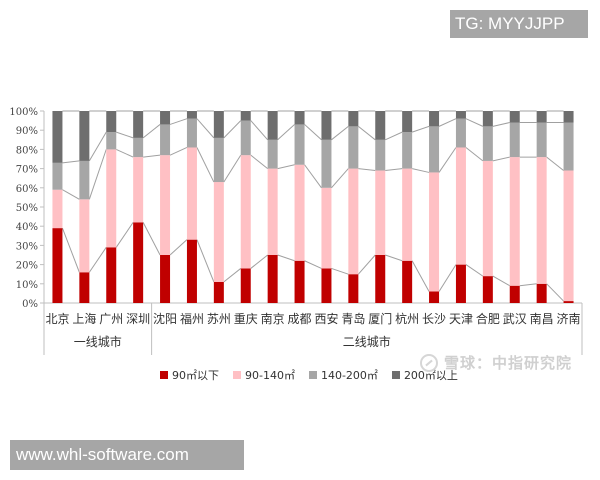 This screenshot has width=600, height=480. What do you see at coordinates (496, 362) in the screenshot?
I see `watermark: 雪球：中指研究院` at bounding box center [496, 362].